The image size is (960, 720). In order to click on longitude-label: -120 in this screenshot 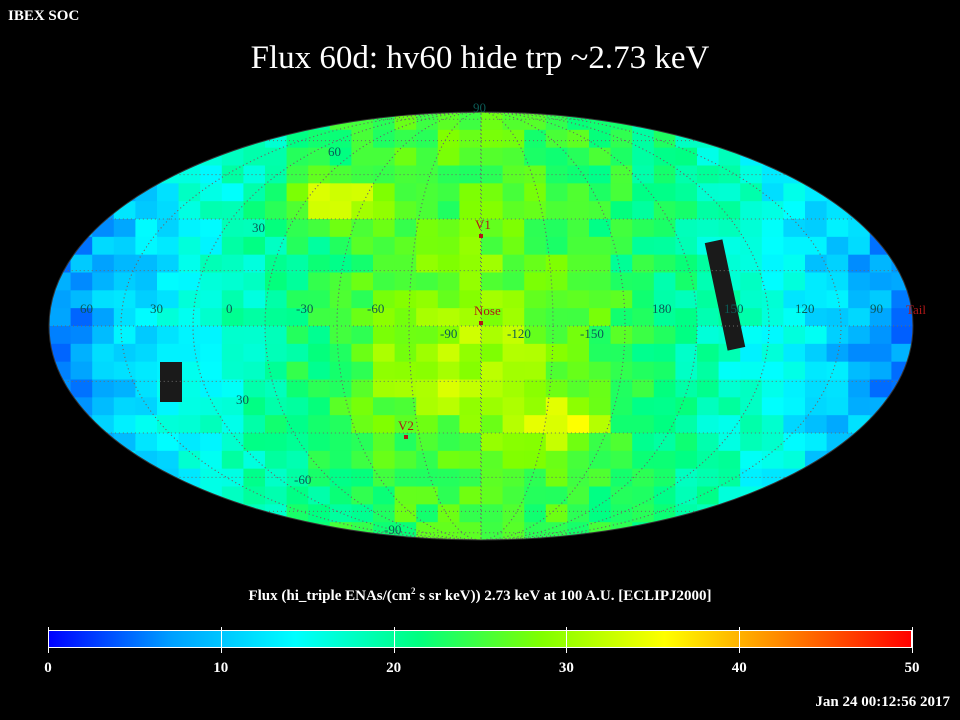, I will do `click(519, 333)`.